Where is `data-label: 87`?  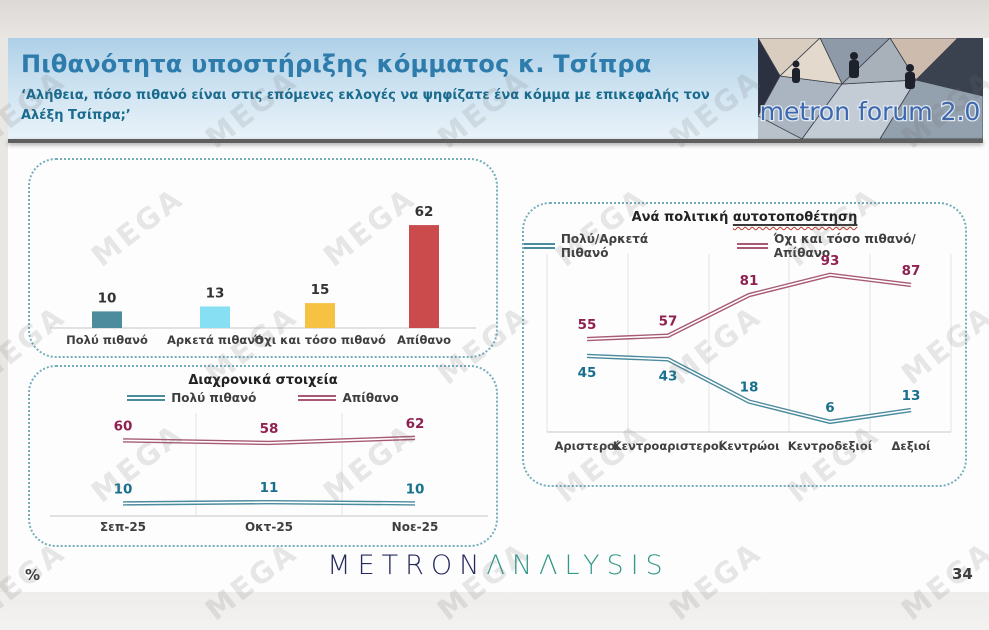 data-label: 87 is located at coordinates (911, 271).